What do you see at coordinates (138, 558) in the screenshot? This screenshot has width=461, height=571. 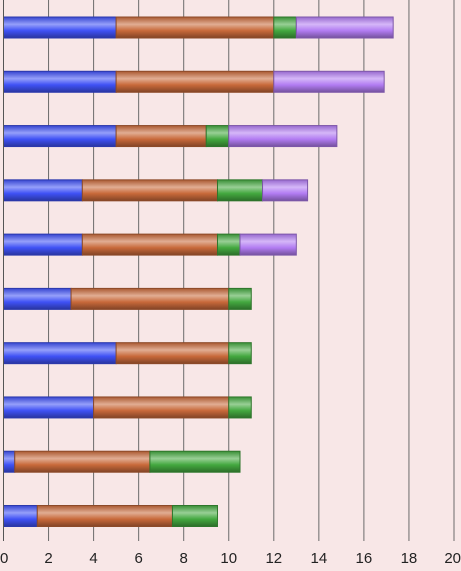 I see `x-tick-label-6: 6` at bounding box center [138, 558].